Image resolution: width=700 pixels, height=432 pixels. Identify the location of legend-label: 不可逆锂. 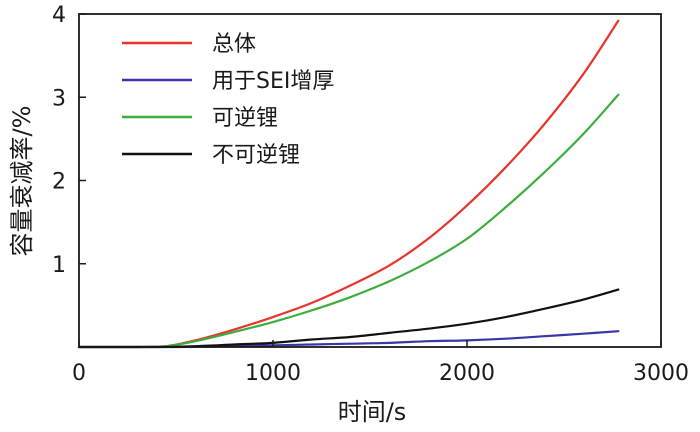
(256, 155).